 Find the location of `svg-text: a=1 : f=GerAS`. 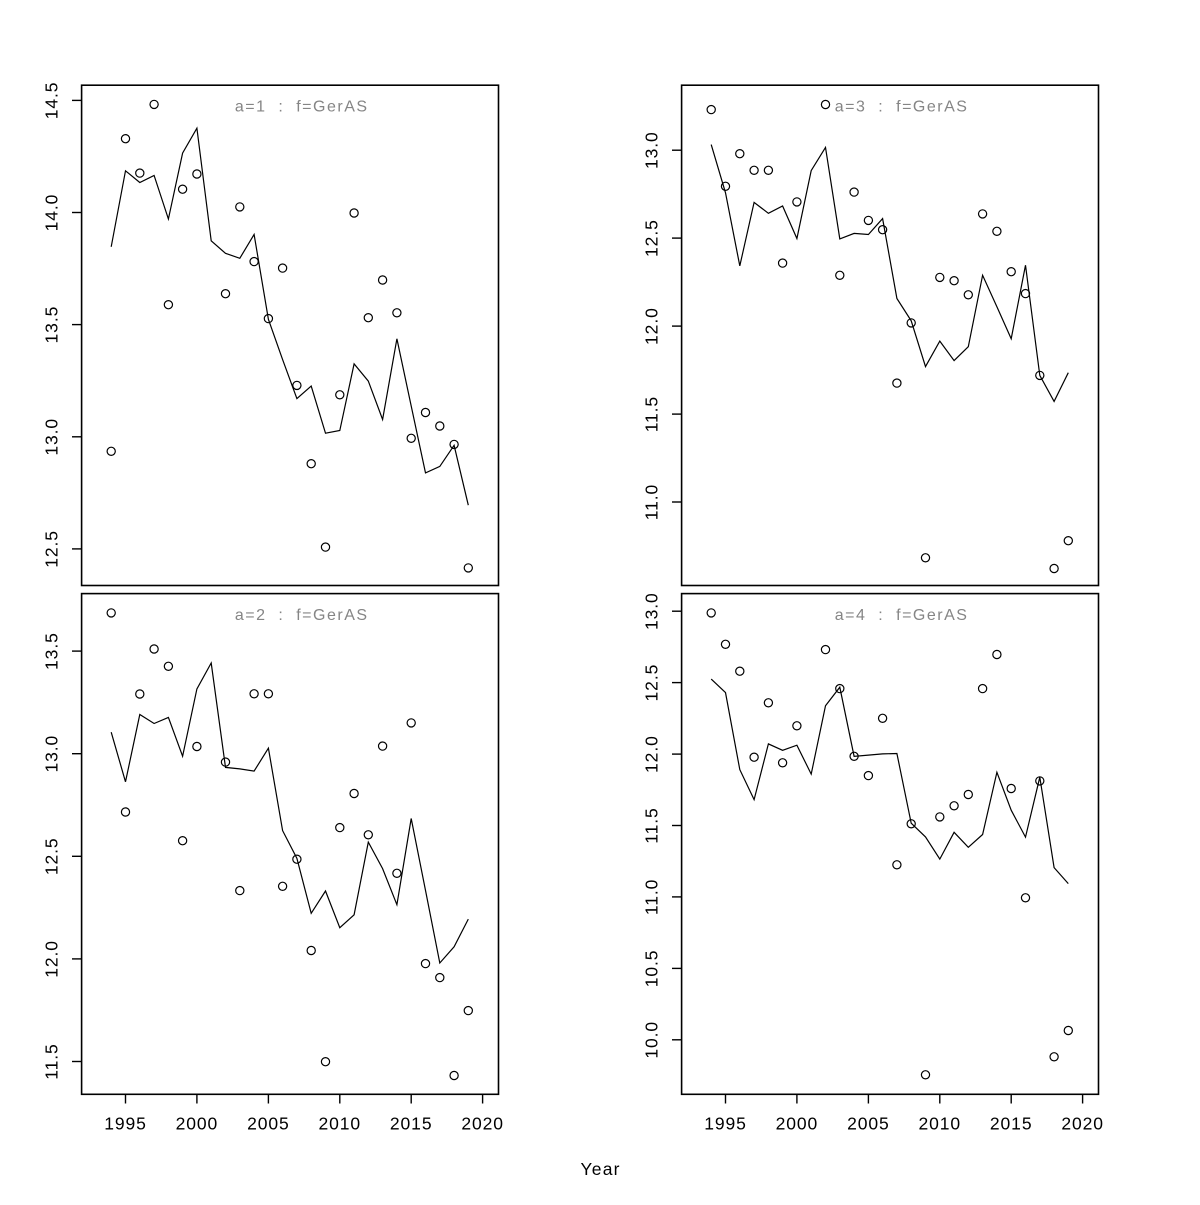

svg-text: a=1 : f=GerAS is located at coordinates (302, 107).